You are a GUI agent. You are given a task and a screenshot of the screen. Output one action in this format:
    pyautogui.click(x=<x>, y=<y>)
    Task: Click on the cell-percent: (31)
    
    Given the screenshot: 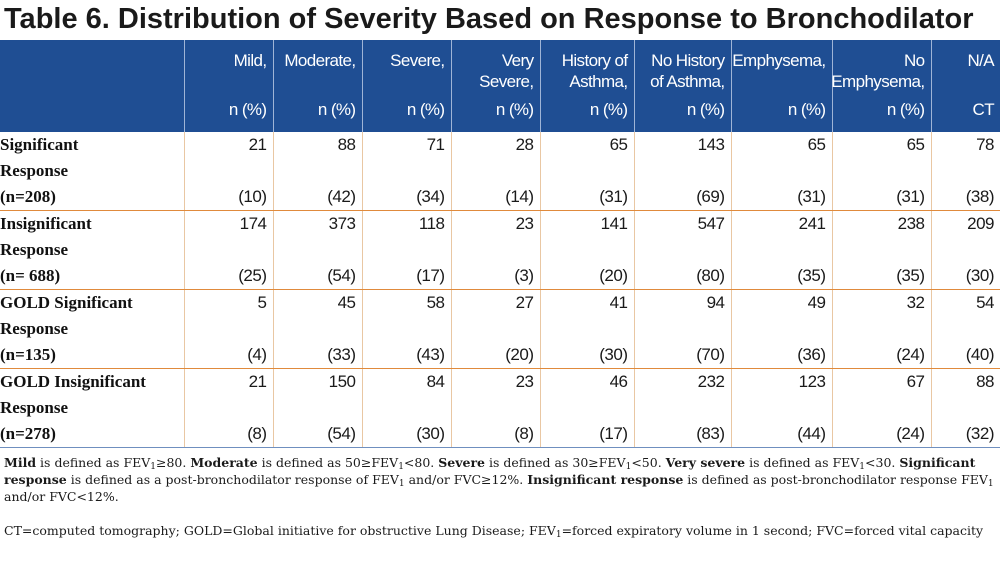 What is the action you would take?
    pyautogui.click(x=910, y=196)
    